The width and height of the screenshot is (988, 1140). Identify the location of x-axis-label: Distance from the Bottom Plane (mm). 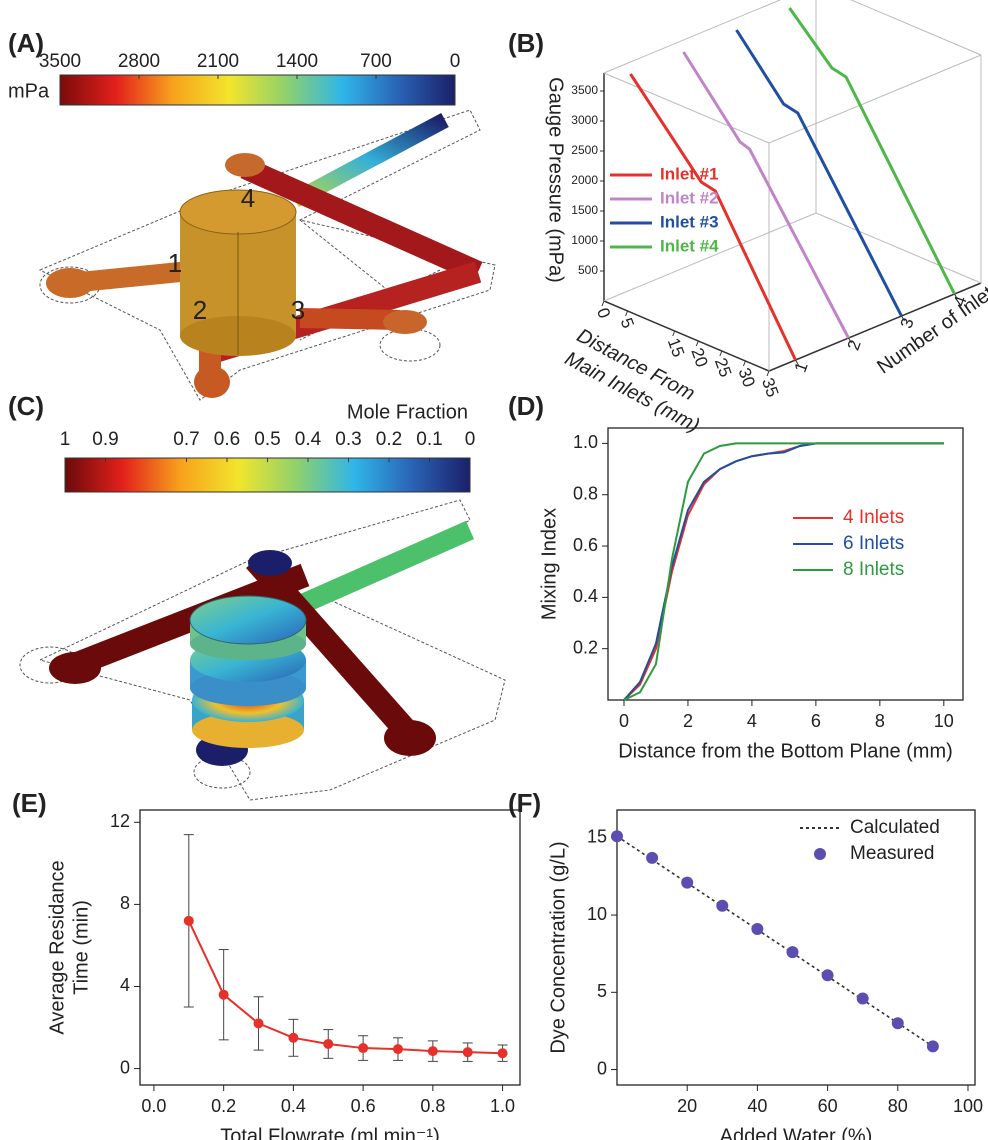
(785, 751).